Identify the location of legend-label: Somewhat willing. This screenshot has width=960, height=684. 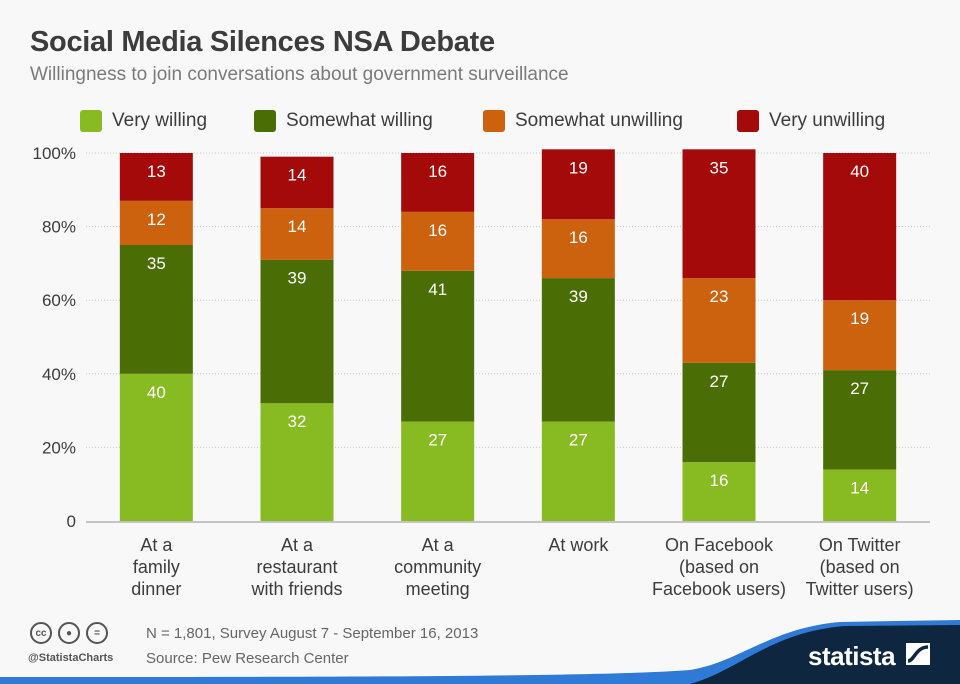
(359, 120).